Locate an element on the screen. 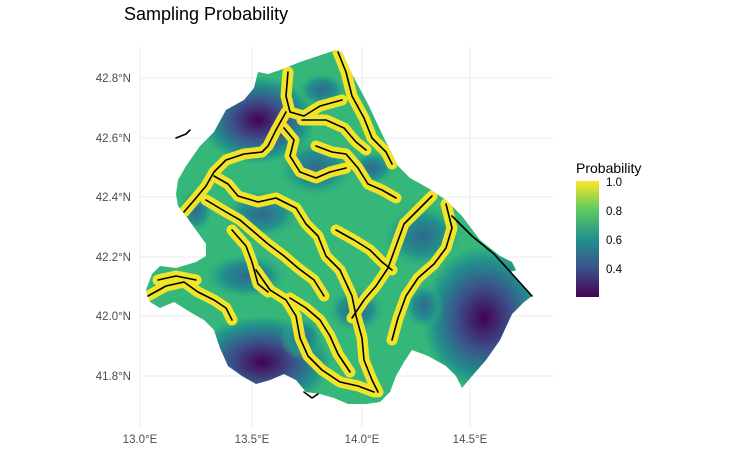 This screenshot has width=730, height=453. x-tick-label: 14.5°E is located at coordinates (470, 440).